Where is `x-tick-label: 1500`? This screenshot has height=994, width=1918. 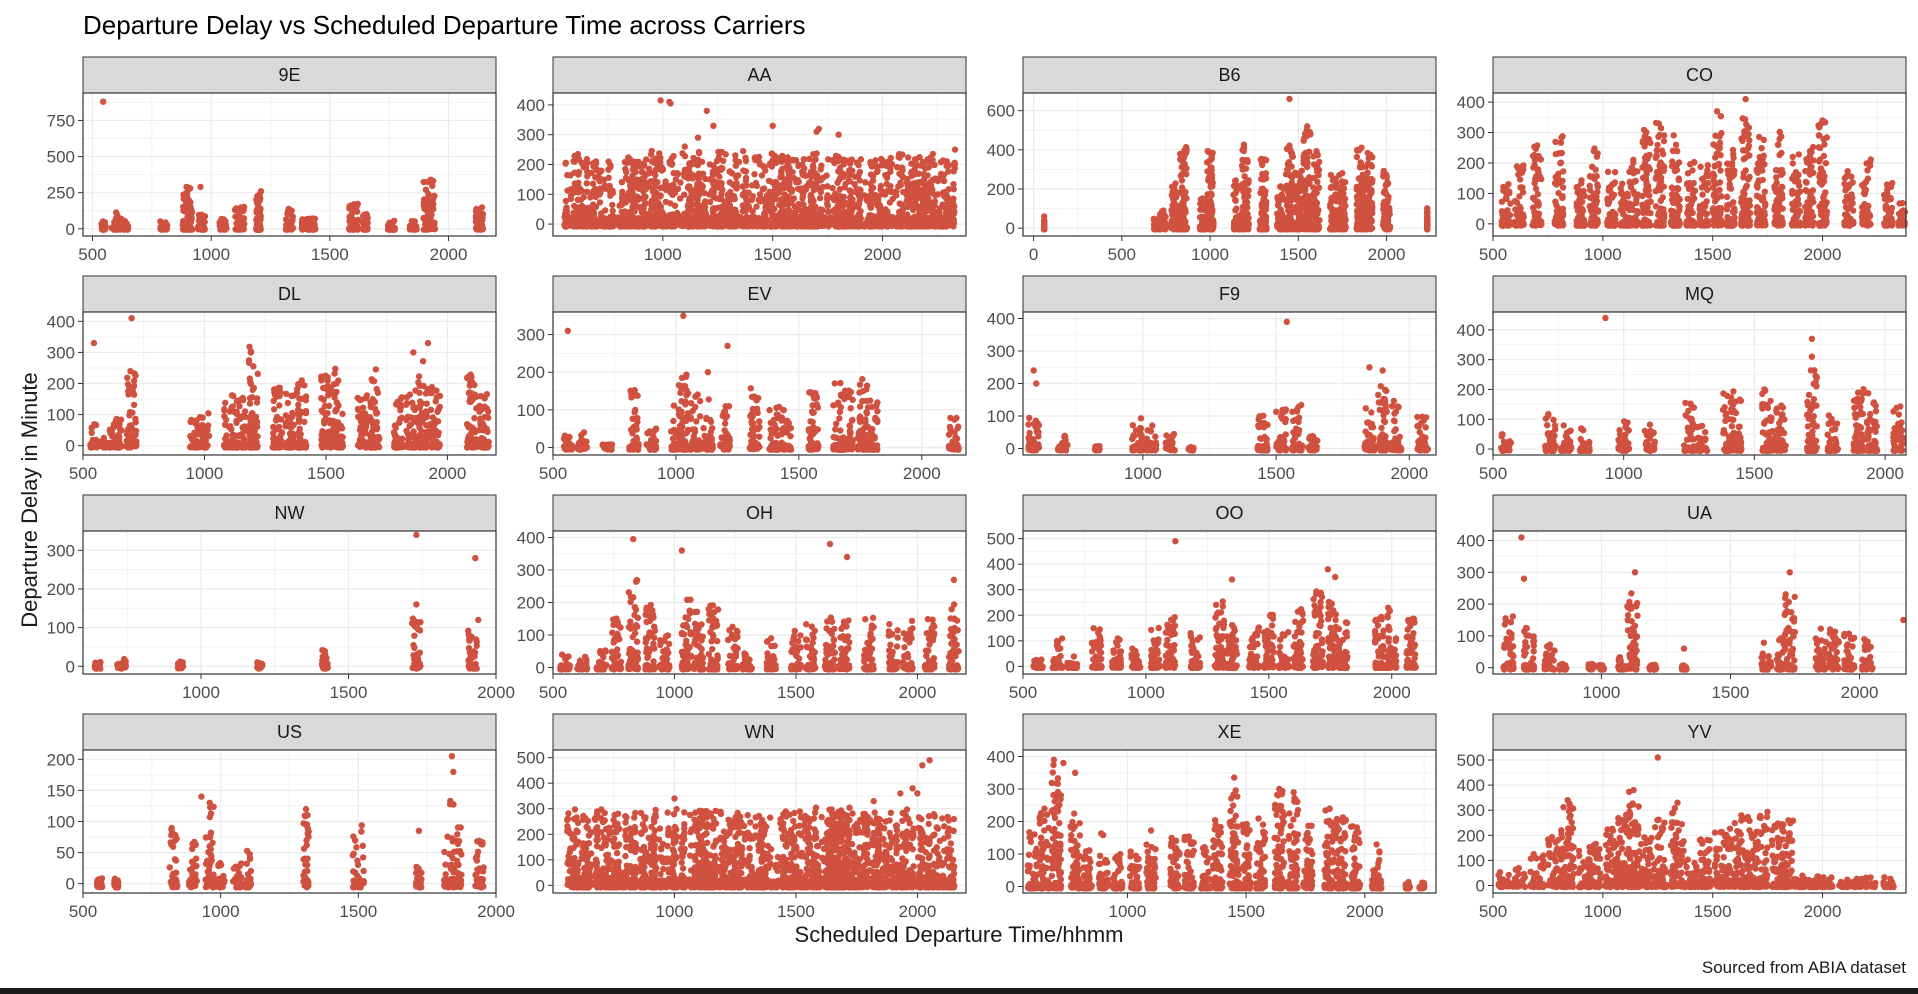 x-tick-label: 1500 is located at coordinates (773, 254).